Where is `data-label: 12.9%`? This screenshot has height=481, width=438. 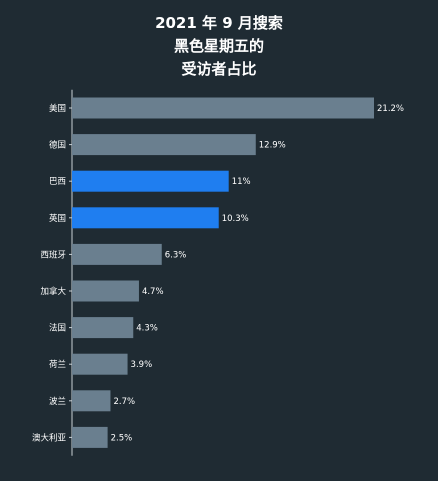
data-label: 12.9% is located at coordinates (272, 146).